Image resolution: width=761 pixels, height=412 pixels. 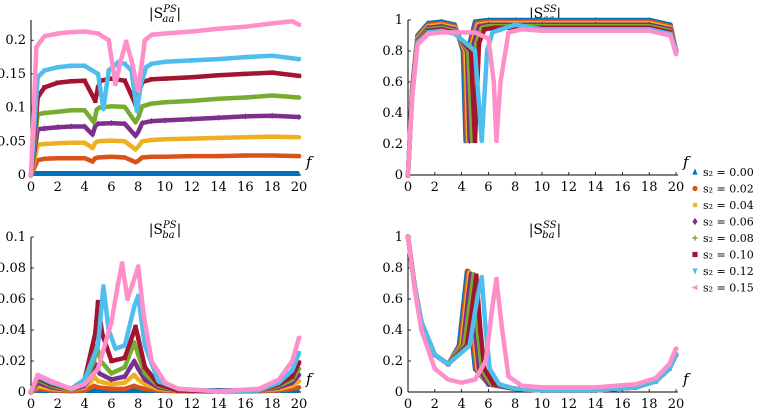 I want to click on x-tick-label: 14, so click(x=595, y=404).